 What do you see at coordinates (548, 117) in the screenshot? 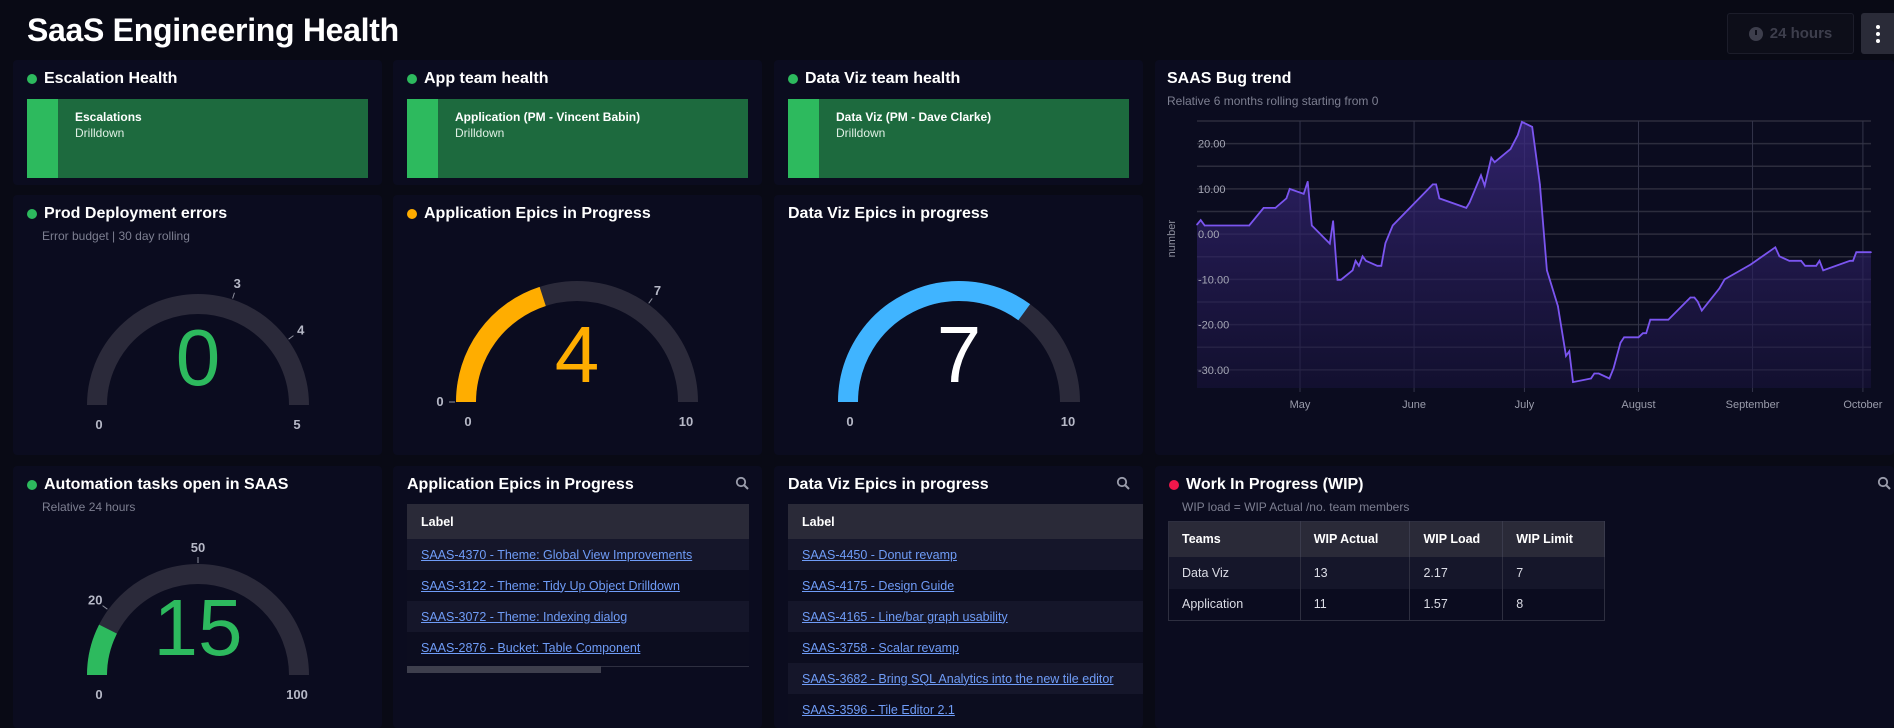
I see `cell-name: Application (PM - Vincent Babin)` at bounding box center [548, 117].